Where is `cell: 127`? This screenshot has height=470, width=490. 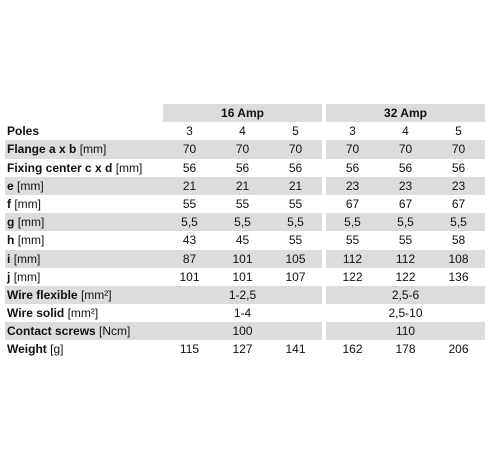
cell: 127 is located at coordinates (242, 349).